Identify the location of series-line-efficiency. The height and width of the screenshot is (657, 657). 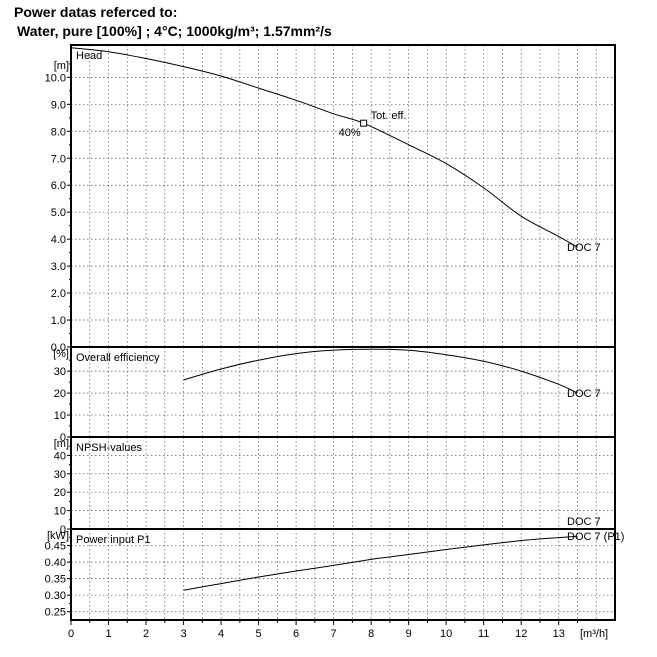
(380, 371).